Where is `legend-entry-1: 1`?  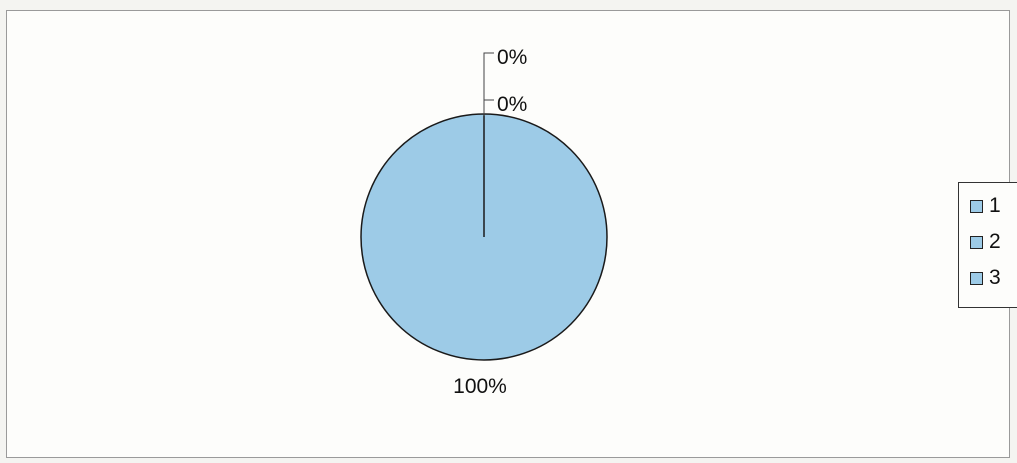
legend-entry-1: 1 is located at coordinates (993, 206).